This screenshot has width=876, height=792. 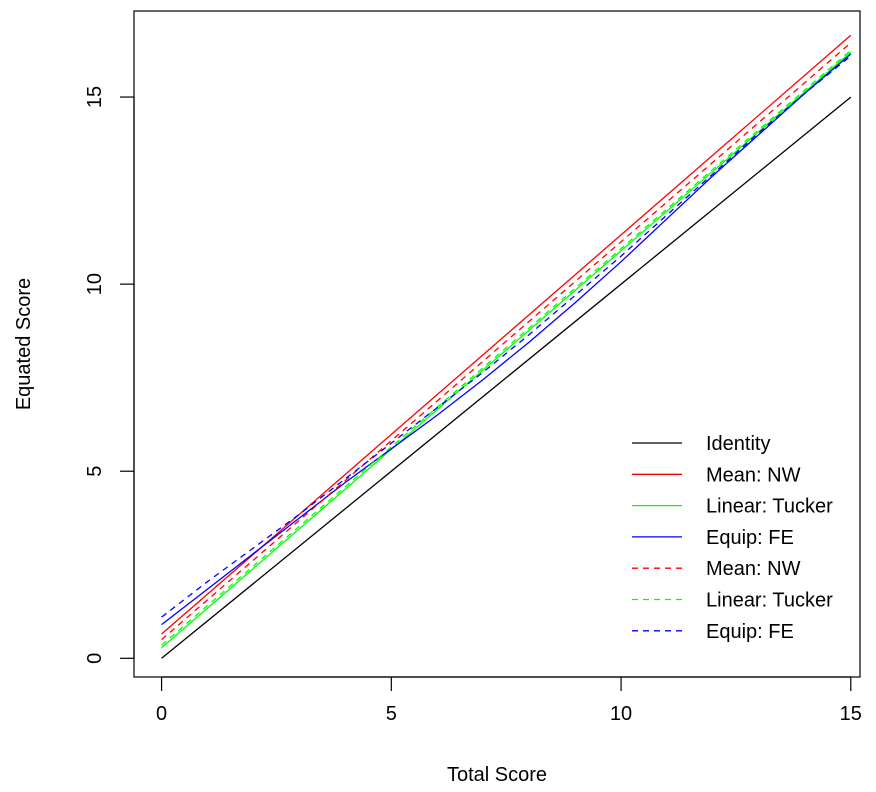 What do you see at coordinates (95, 284) in the screenshot?
I see `y-tick-label: 10` at bounding box center [95, 284].